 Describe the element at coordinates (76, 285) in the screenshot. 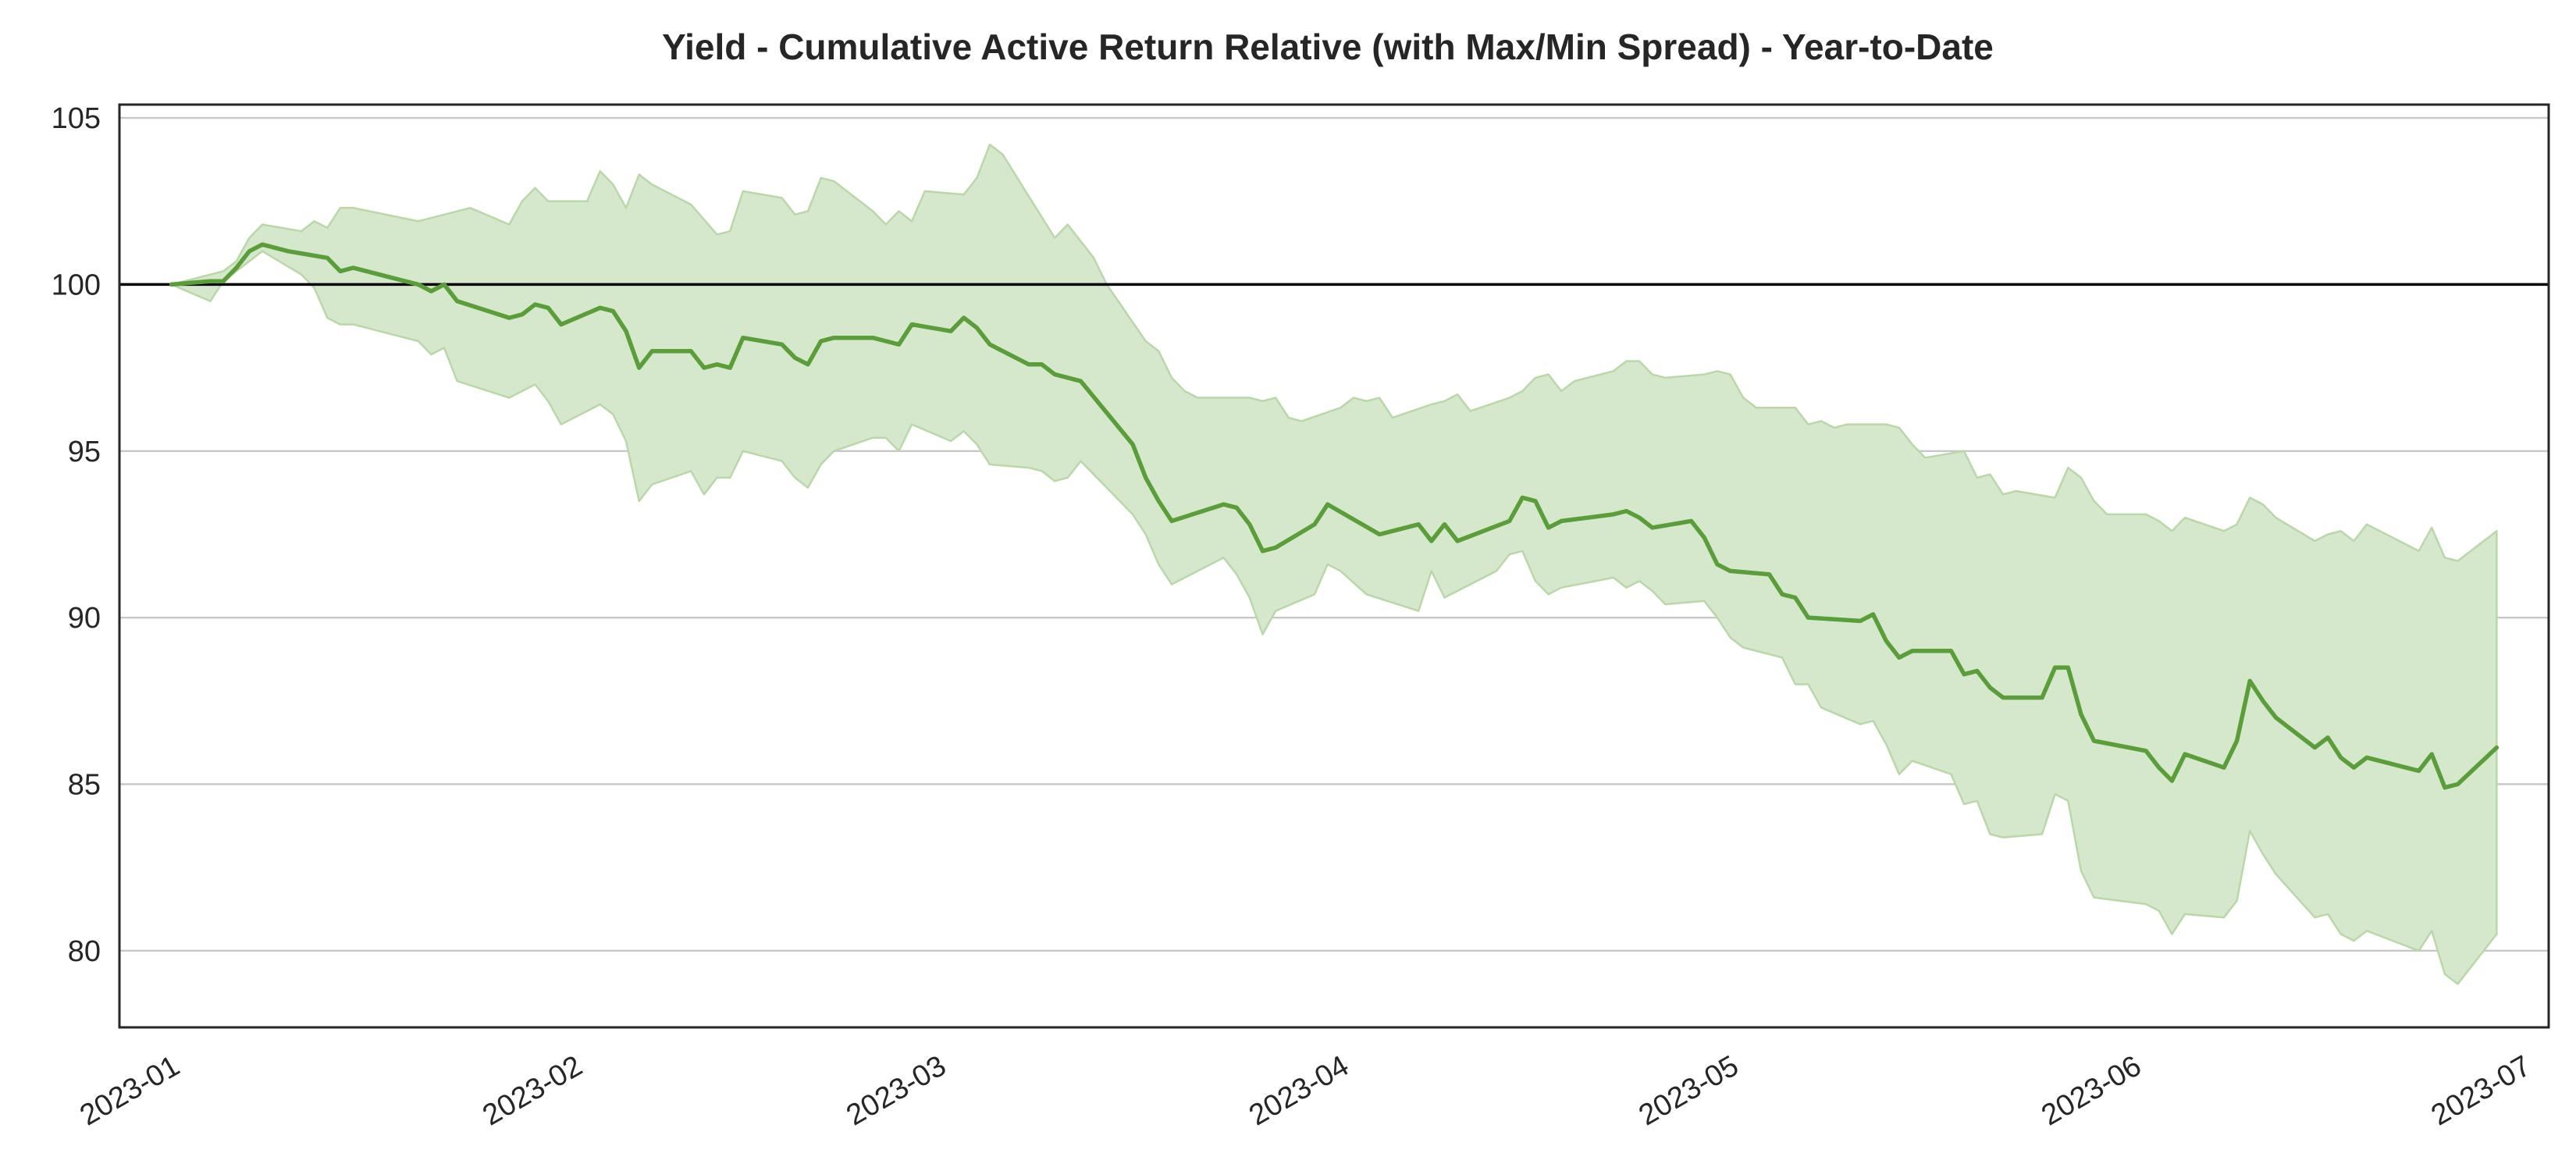

I see `y-tick-label: 100` at that location.